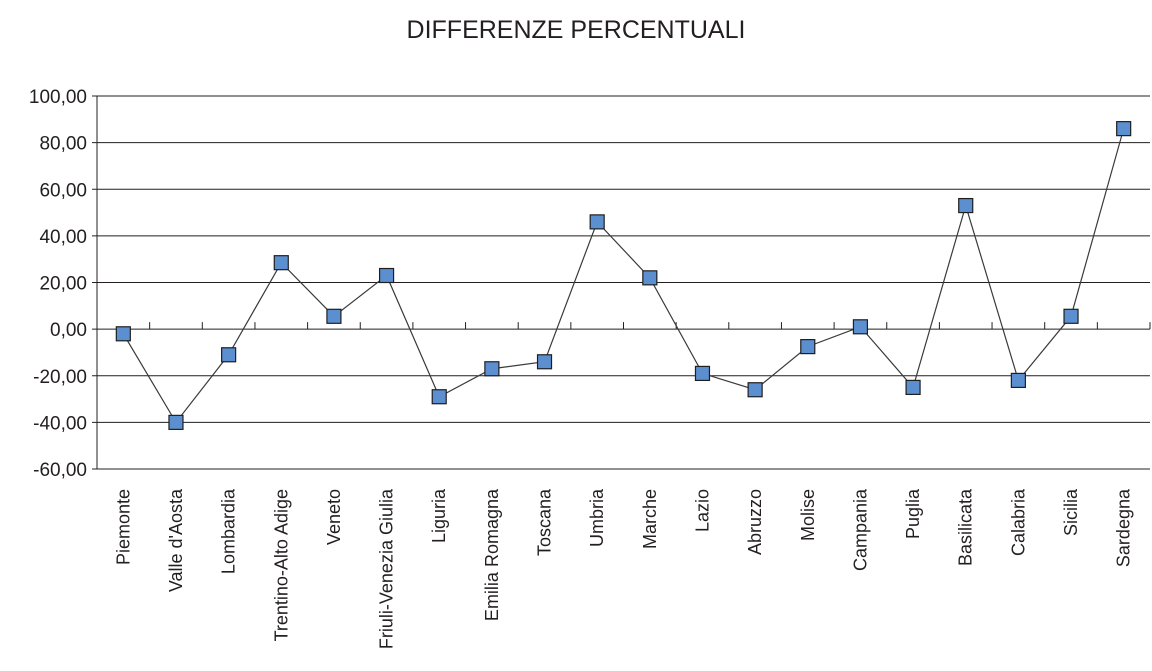 This screenshot has width=1152, height=671. What do you see at coordinates (913, 513) in the screenshot?
I see `x-tick-label: Puglia` at bounding box center [913, 513].